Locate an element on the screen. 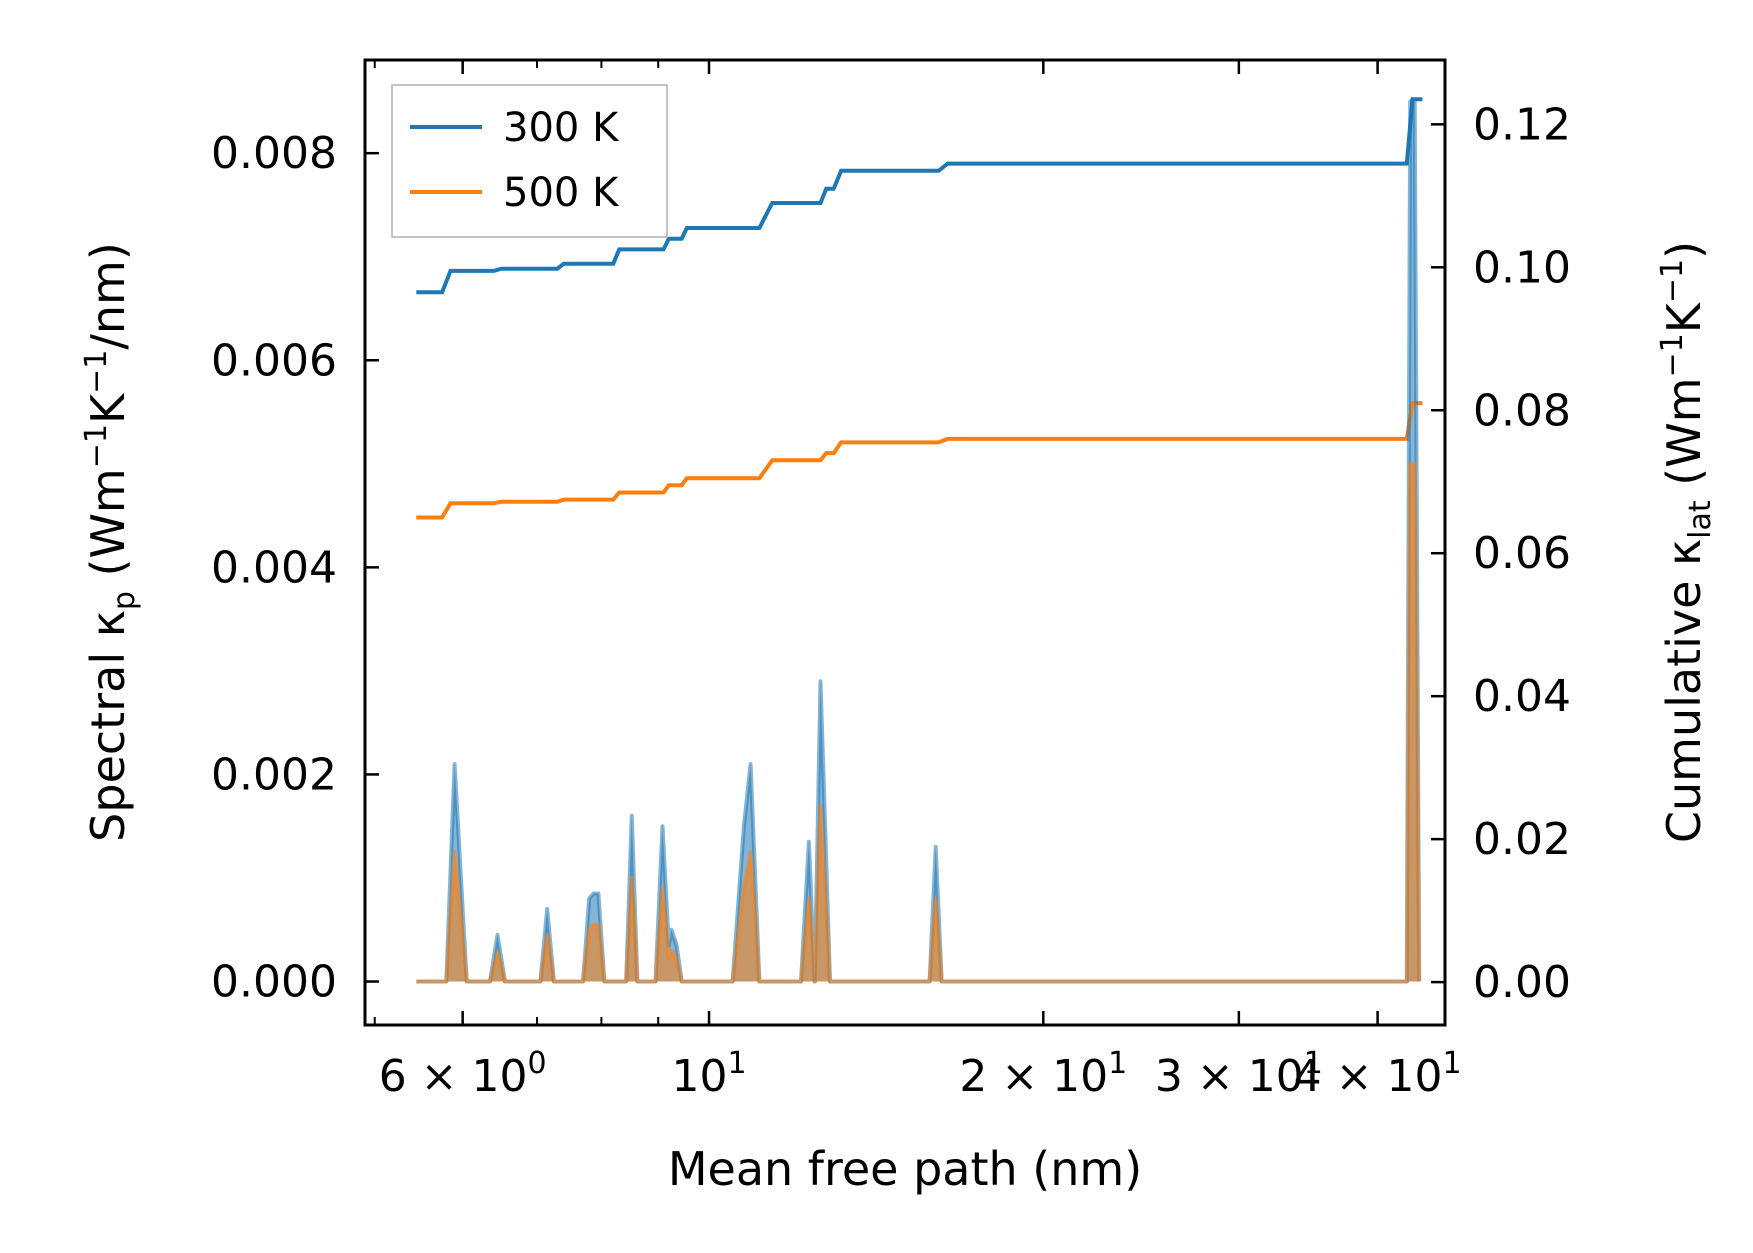 The image size is (1753, 1253). legend-label-300k: 300 K is located at coordinates (561, 128).